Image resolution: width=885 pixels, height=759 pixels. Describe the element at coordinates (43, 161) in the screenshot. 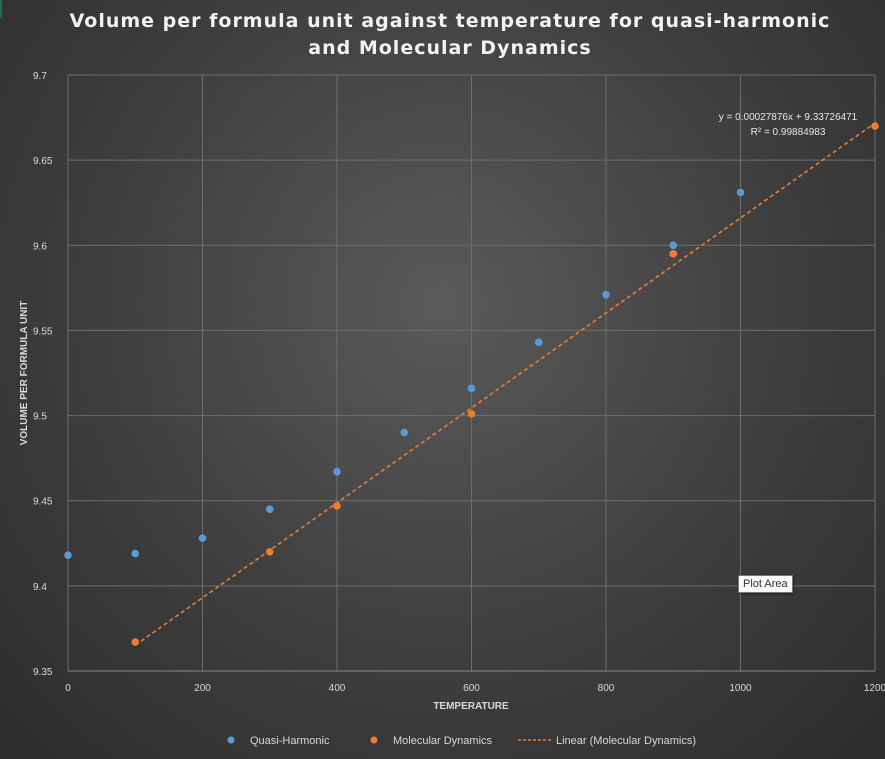

I see `y-tick-label: 9.65` at that location.